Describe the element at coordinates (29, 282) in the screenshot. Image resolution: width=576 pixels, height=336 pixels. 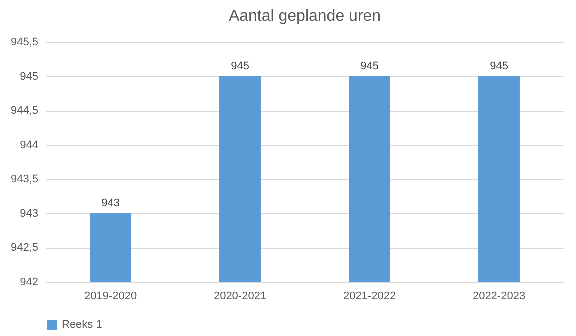
I see `y-tick-label: 942` at that location.